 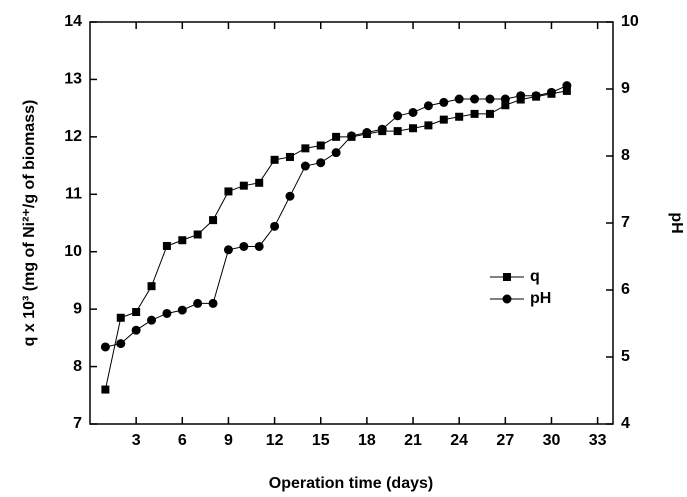 I want to click on x-tick-label: 12, so click(x=275, y=440).